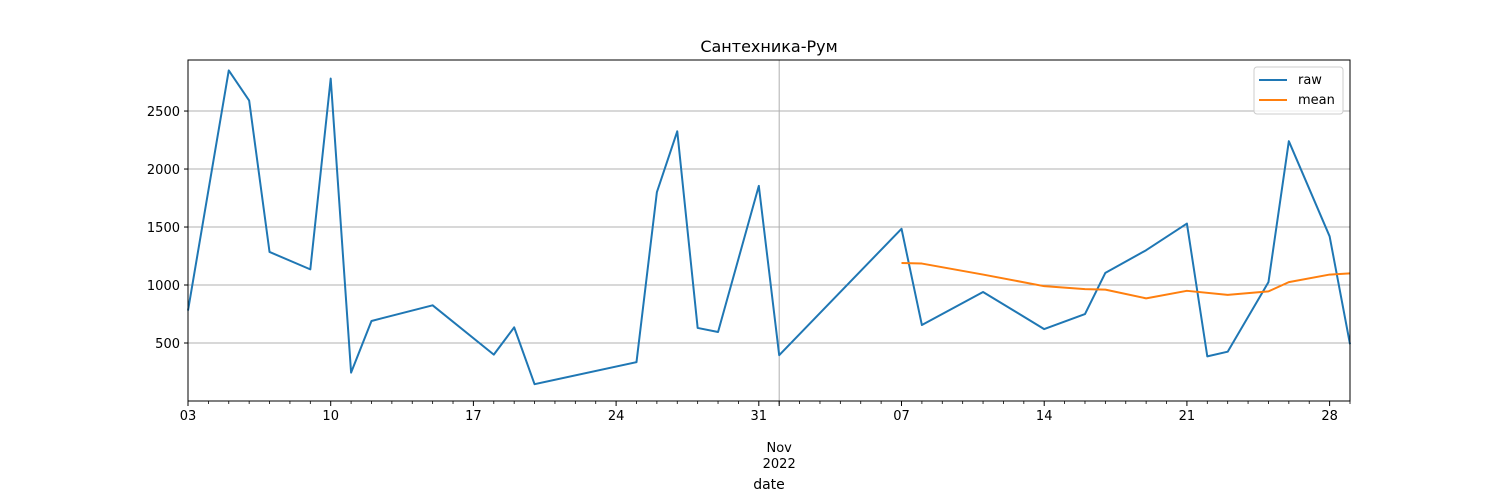 The height and width of the screenshot is (500, 1500). What do you see at coordinates (1329, 416) in the screenshot?
I see `x-tick-label: 28` at bounding box center [1329, 416].